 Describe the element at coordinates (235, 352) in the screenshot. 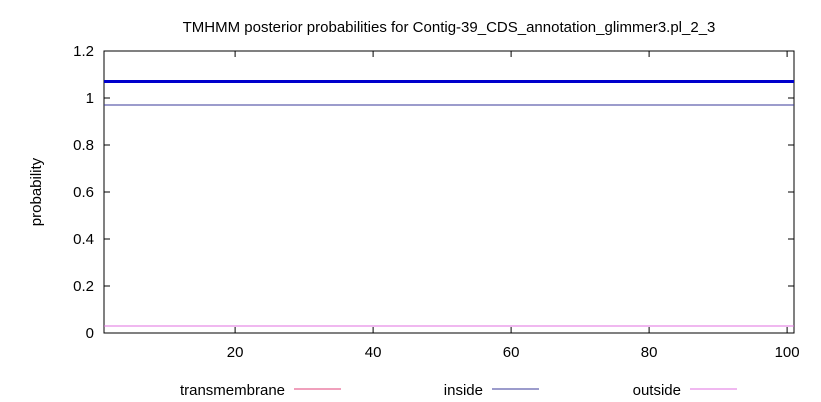

I see `x-tick-label: 20` at that location.